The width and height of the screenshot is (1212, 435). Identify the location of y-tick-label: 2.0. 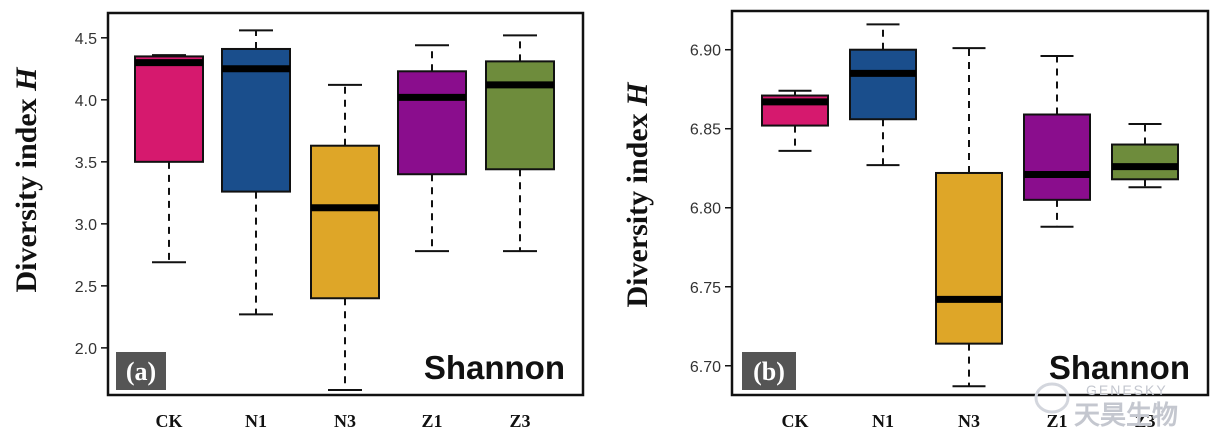
(86, 349).